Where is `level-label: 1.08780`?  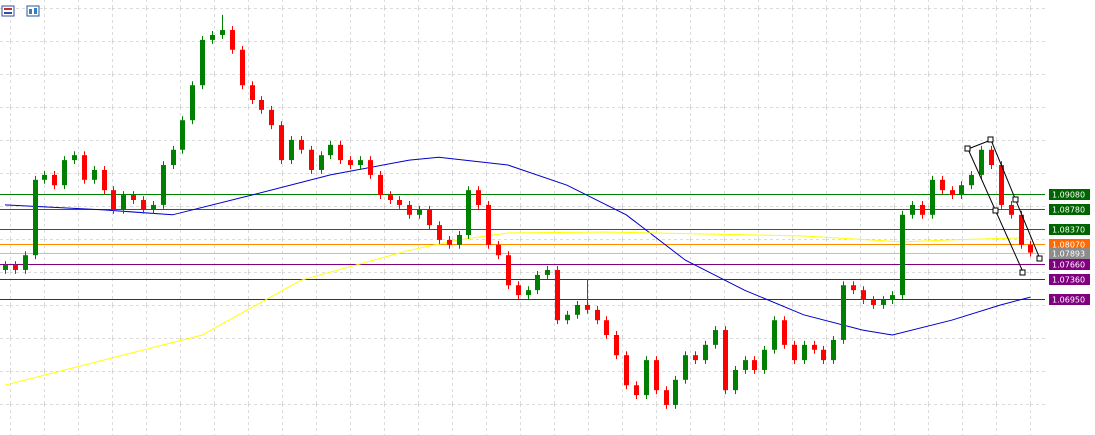 level-label: 1.08780 is located at coordinates (1068, 210).